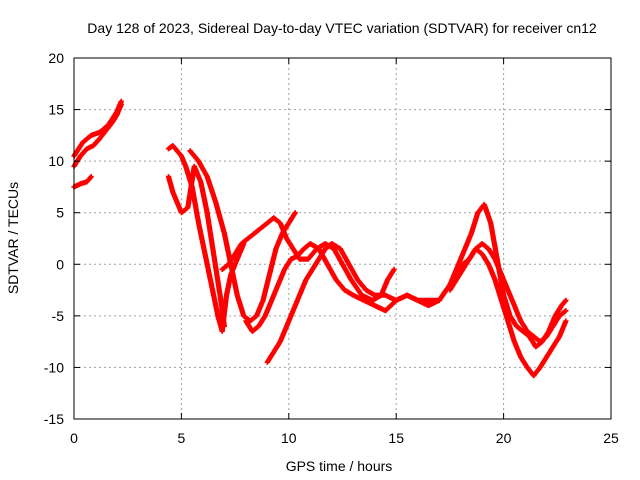  Describe the element at coordinates (54, 419) in the screenshot. I see `y-tick-label: -15` at that location.